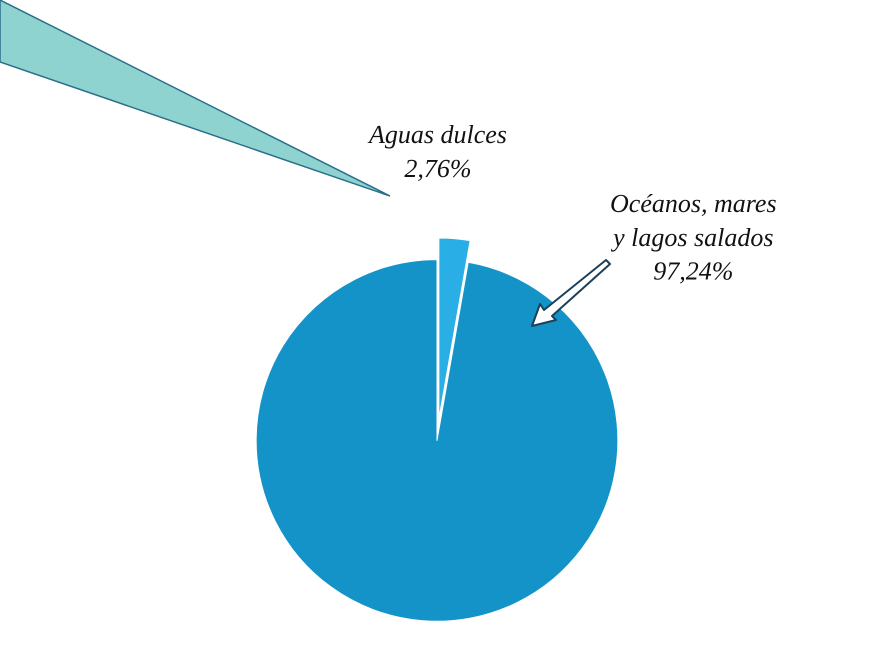  What do you see at coordinates (693, 271) in the screenshot?
I see `data-label: 97,24%` at bounding box center [693, 271].